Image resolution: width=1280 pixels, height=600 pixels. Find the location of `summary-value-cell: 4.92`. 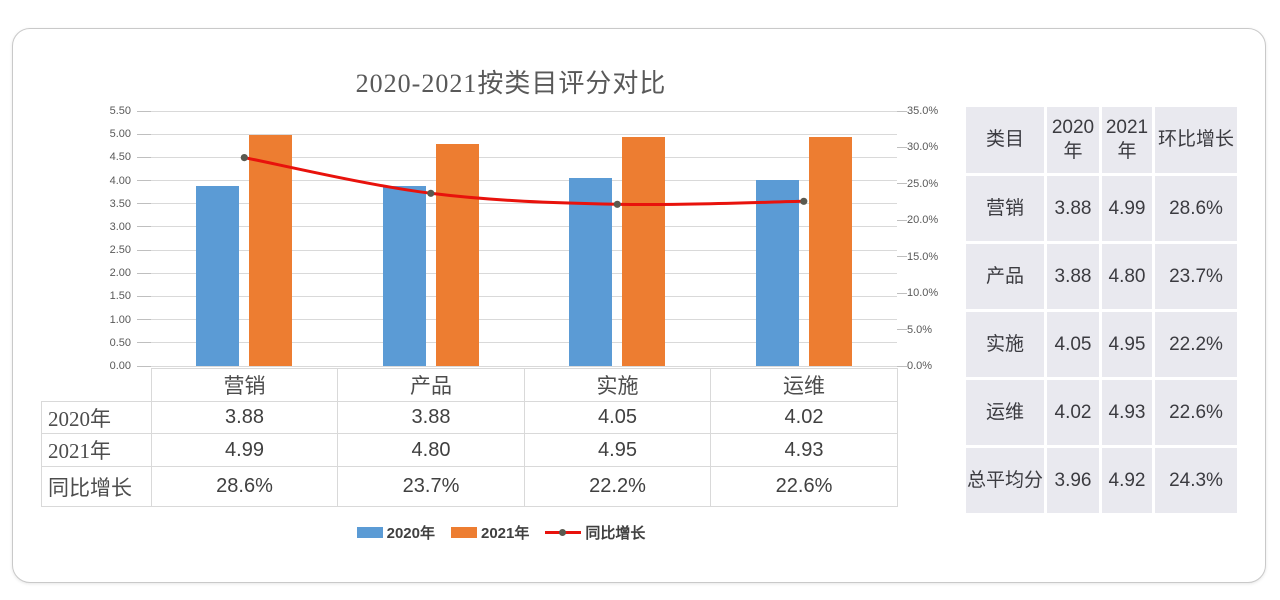

summary-value-cell: 4.92 is located at coordinates (1127, 480).